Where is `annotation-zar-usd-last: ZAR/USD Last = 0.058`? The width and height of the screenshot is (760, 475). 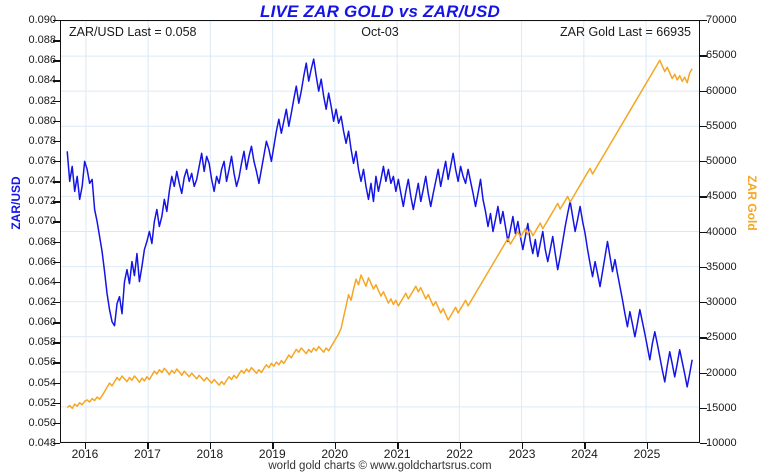 annotation-zar-usd-last: ZAR/USD Last = 0.058 is located at coordinates (133, 32).